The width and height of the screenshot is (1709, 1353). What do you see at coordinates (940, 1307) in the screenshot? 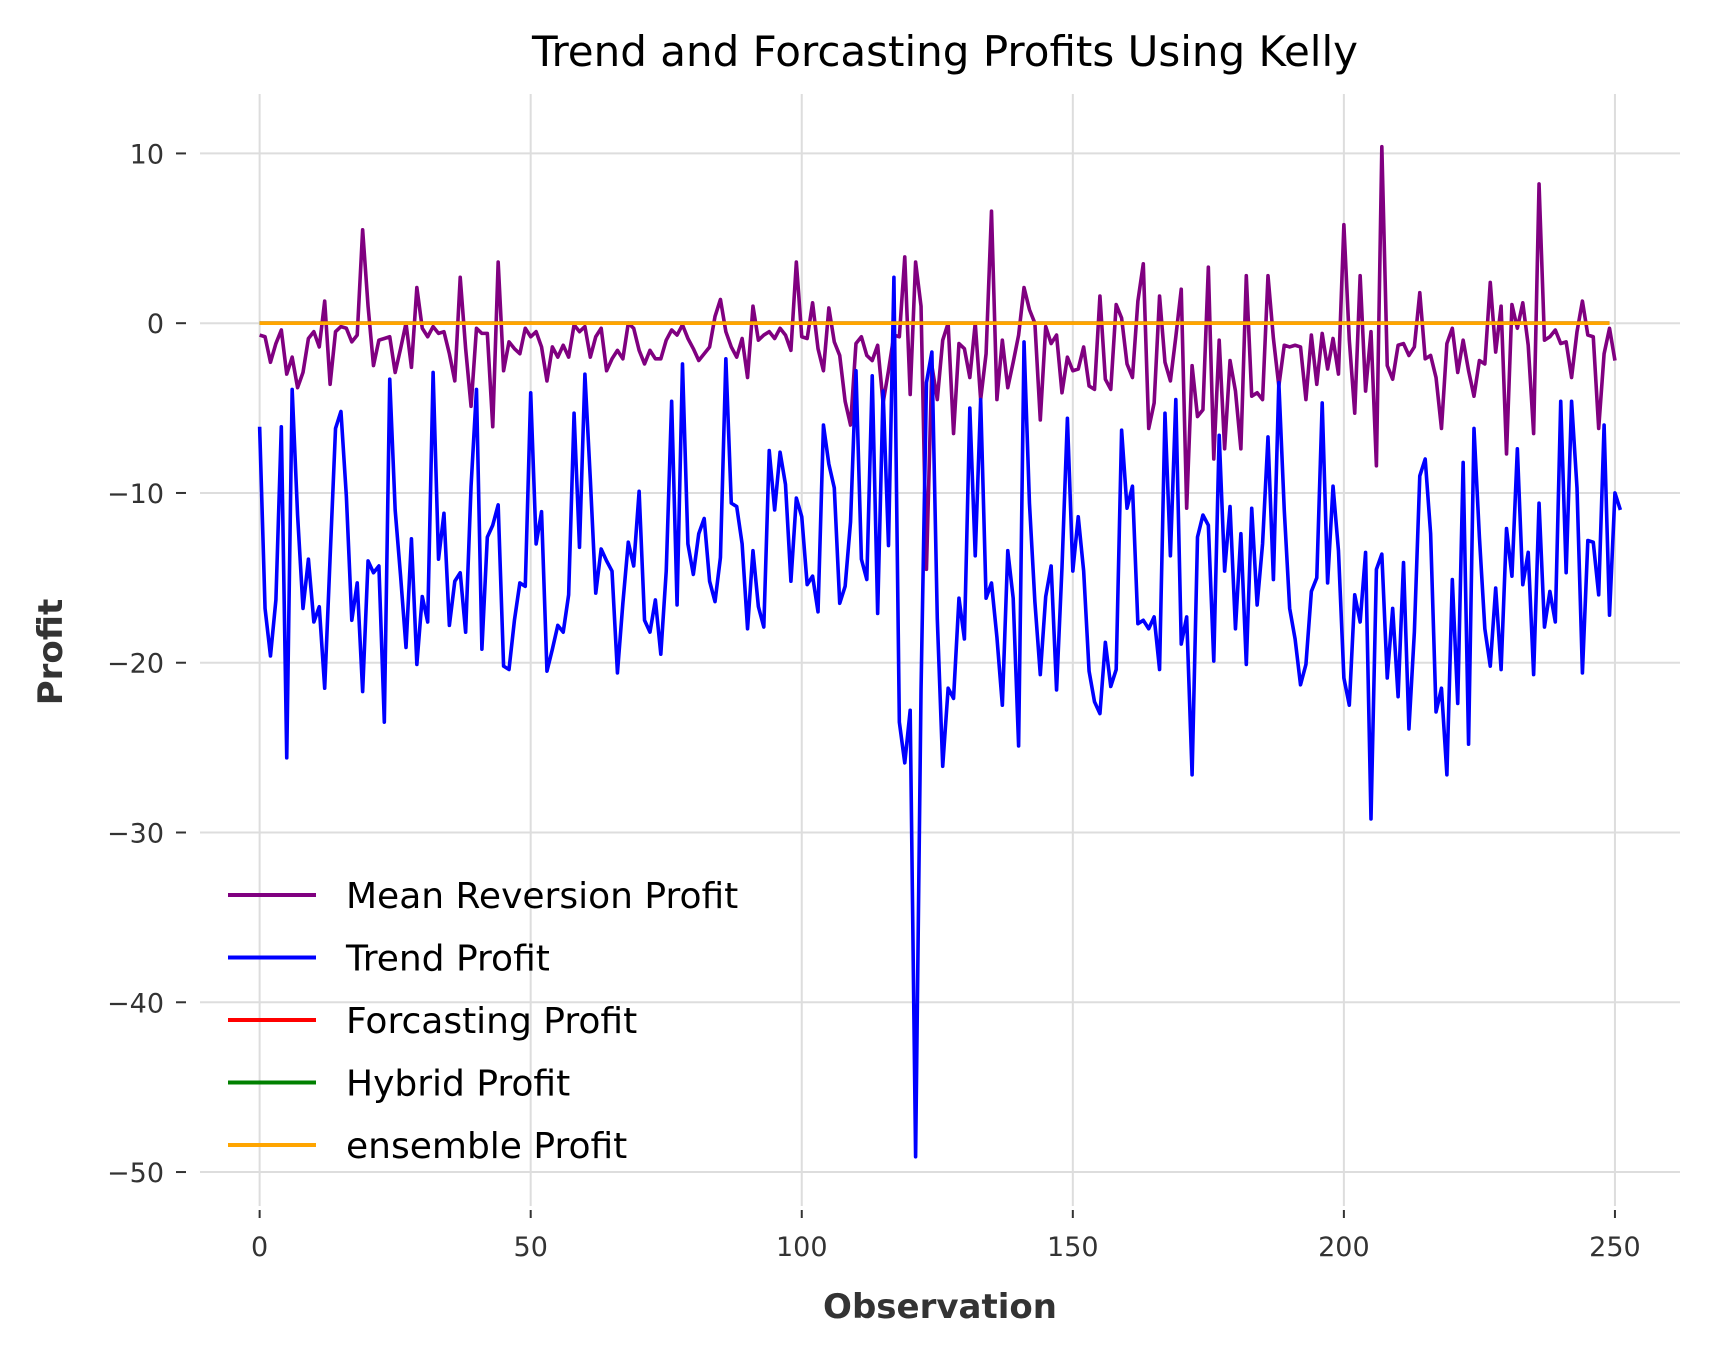
I see `x-axis-label: Observation` at bounding box center [940, 1307].